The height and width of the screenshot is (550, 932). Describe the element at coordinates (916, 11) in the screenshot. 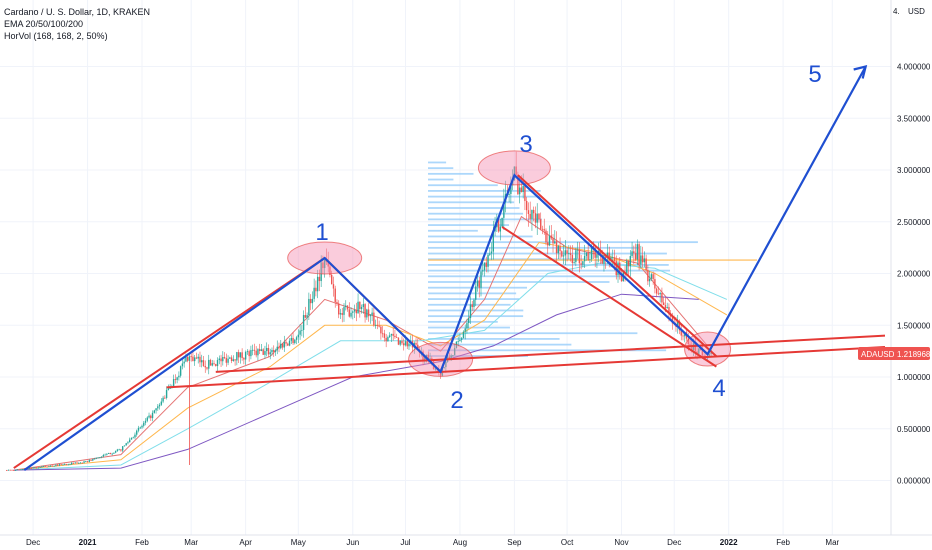

I see `currency-label: USD` at that location.